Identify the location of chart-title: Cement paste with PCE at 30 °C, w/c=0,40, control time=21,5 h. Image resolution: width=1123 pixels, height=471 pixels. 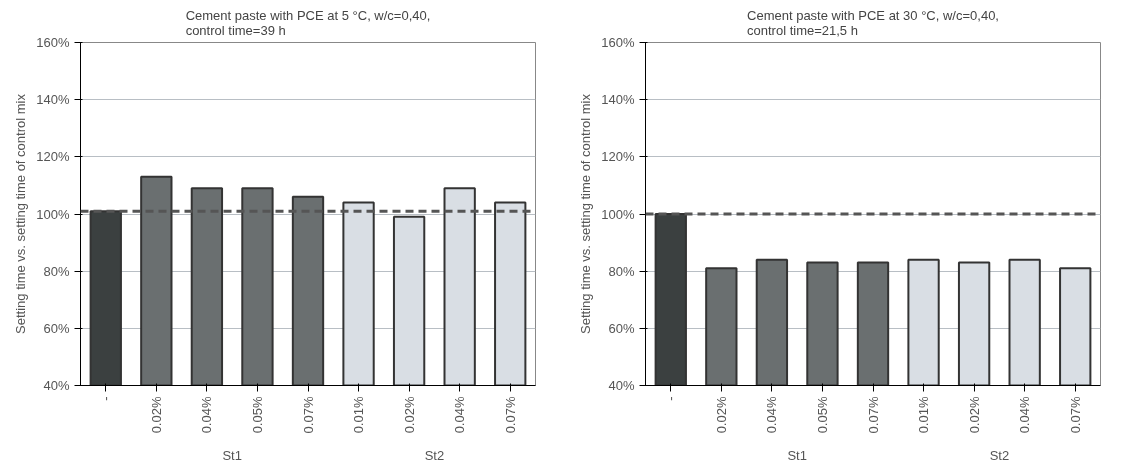
(873, 22).